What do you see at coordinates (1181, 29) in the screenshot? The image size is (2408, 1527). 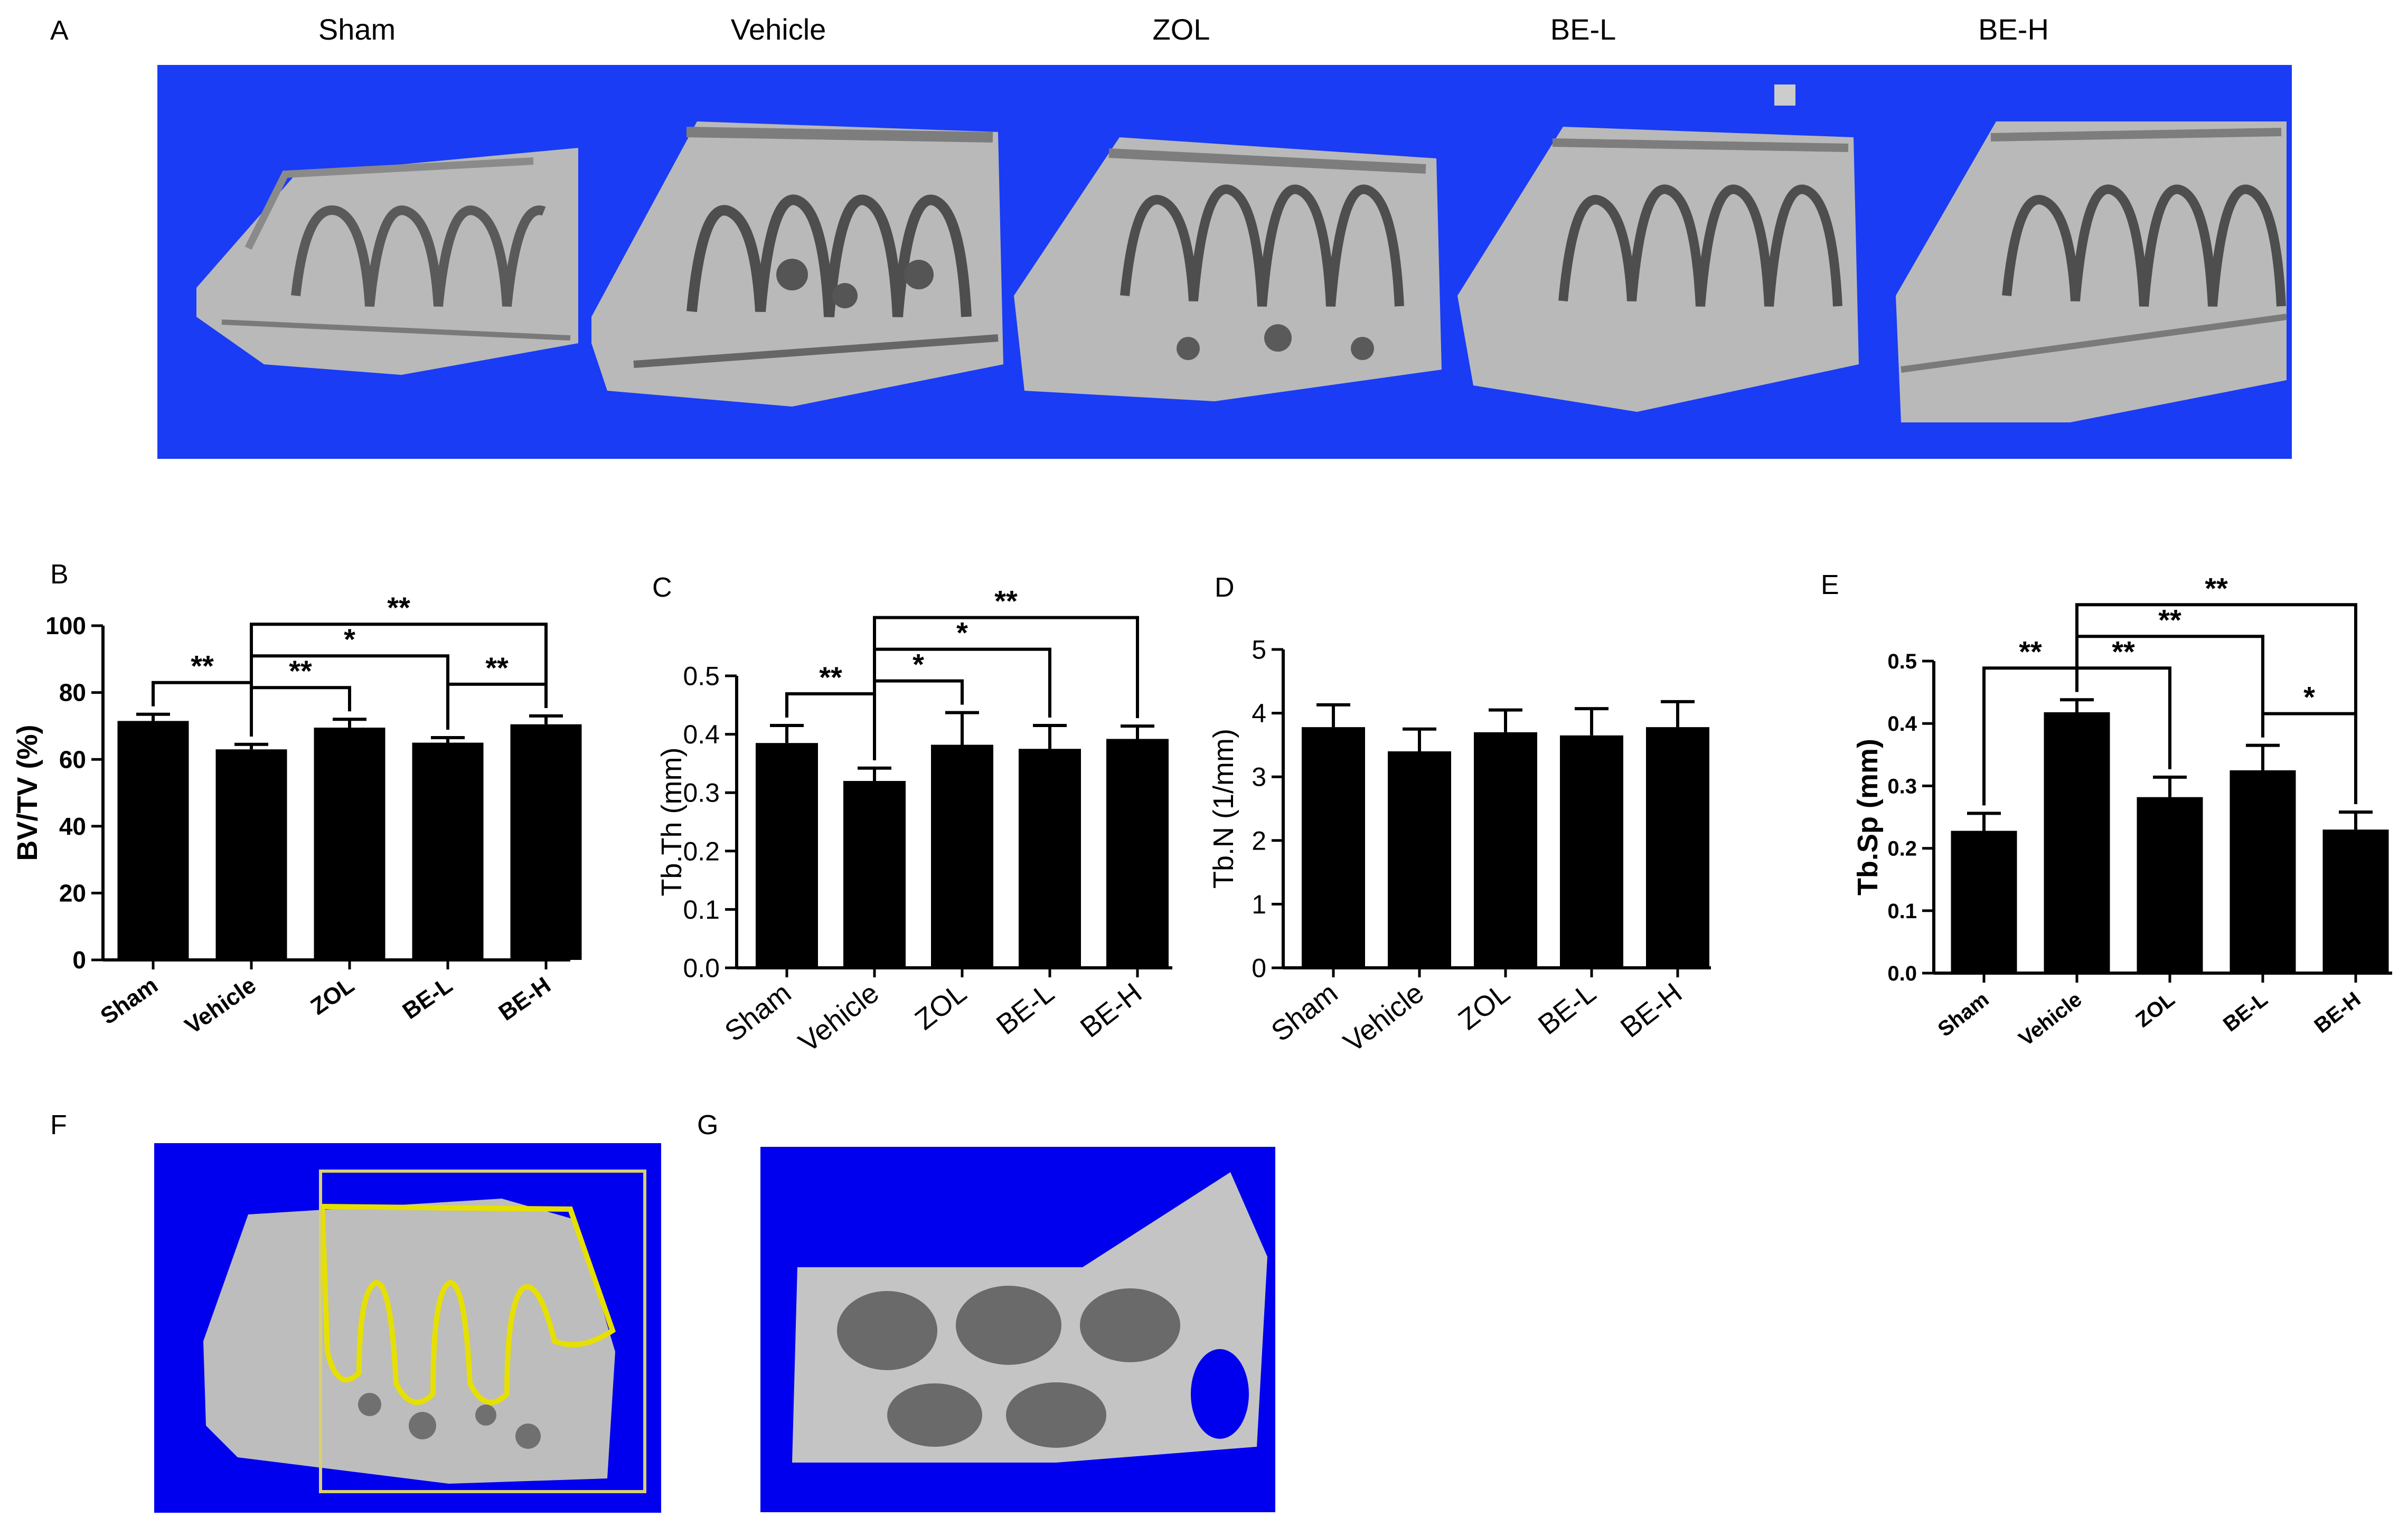 I see `column-label-zol: ZOL` at bounding box center [1181, 29].